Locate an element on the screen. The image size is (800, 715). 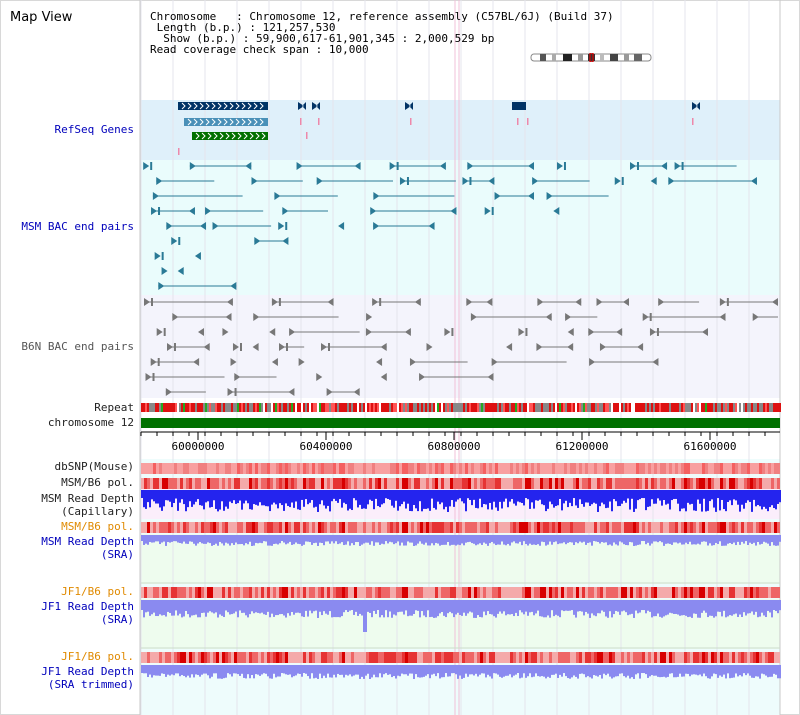
position-ruler: 60000000 60400000 60800000 61200000 61600000 is located at coordinates (460, 442).